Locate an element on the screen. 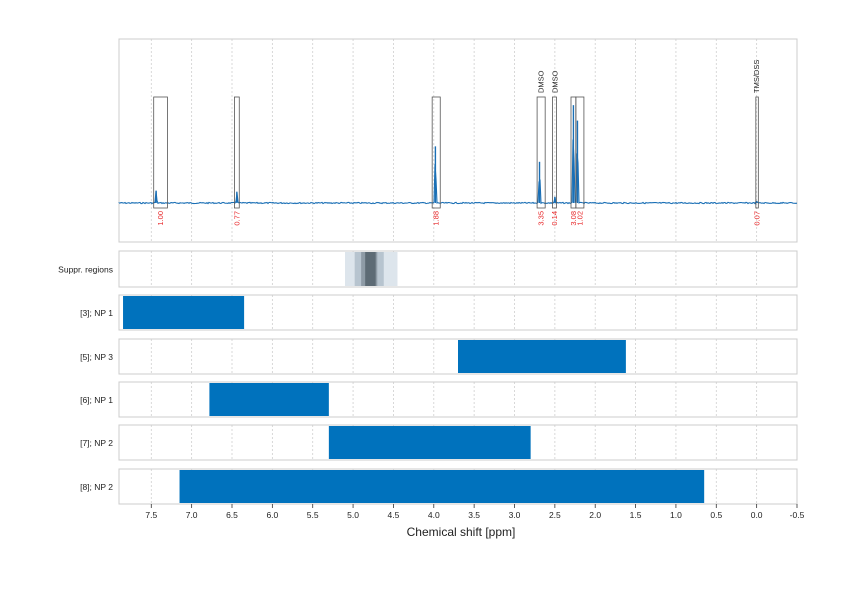 Image resolution: width=842 pixels, height=600 pixels. integral-value-label: 0.14 is located at coordinates (554, 218).